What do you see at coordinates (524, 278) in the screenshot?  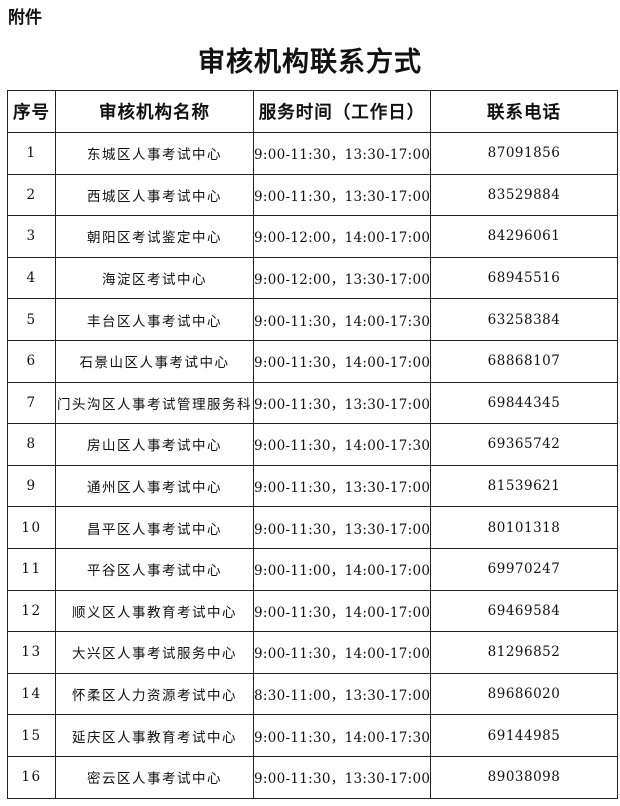 I see `cell-phone: 68945516` at bounding box center [524, 278].